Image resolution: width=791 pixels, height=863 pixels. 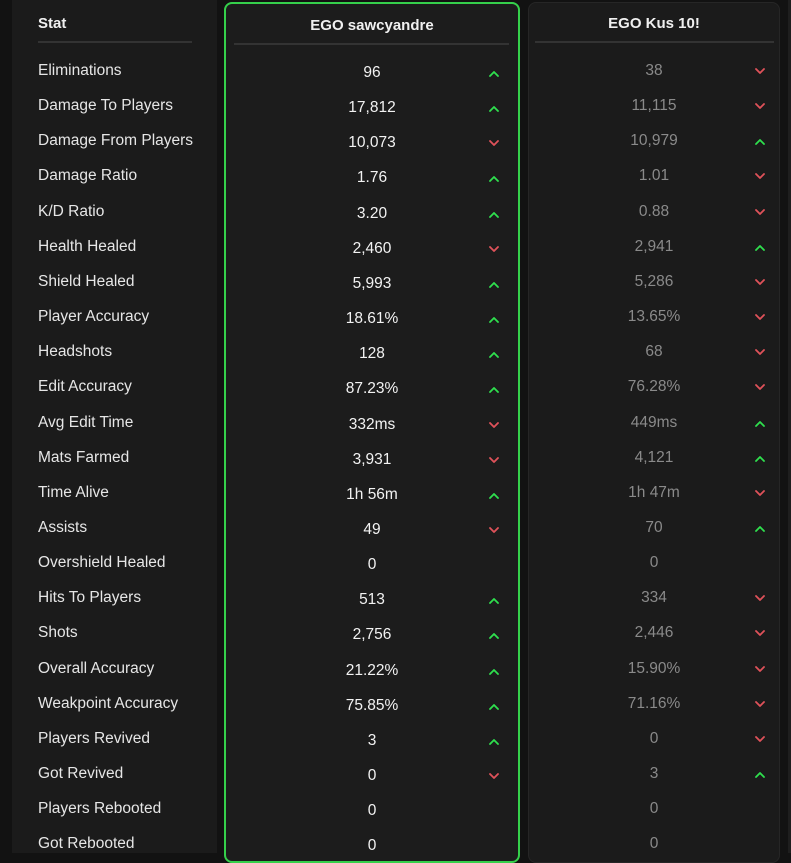 I want to click on player1-stat-value: 75.85%, so click(x=372, y=705).